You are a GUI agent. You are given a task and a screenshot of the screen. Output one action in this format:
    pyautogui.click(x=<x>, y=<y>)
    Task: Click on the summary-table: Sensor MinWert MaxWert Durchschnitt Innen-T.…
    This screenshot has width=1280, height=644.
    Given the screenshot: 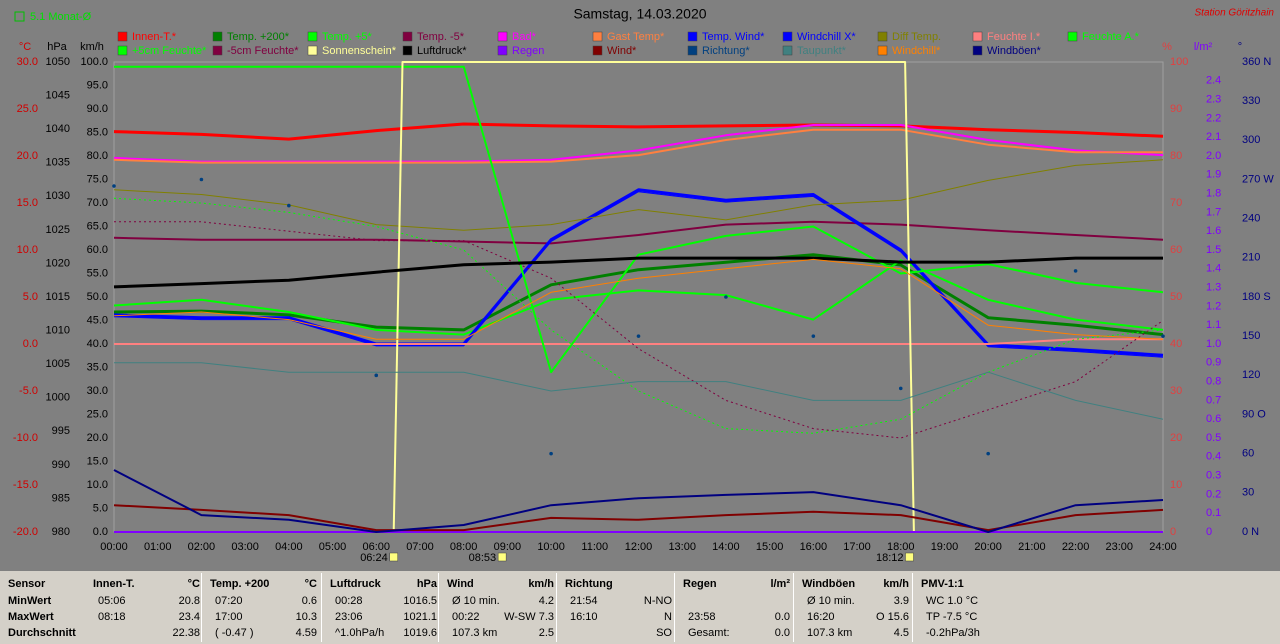 What is the action you would take?
    pyautogui.click(x=640, y=607)
    